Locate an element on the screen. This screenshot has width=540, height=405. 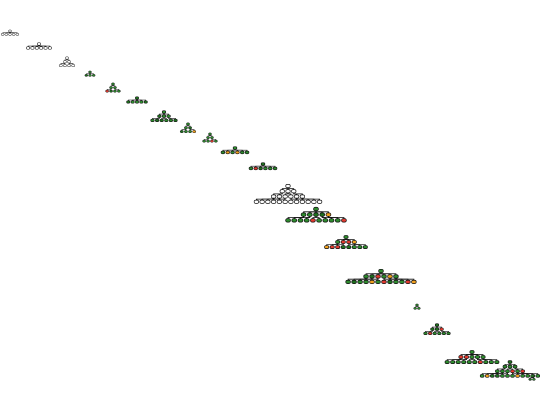
tree-t16 is located at coordinates (417, 306).